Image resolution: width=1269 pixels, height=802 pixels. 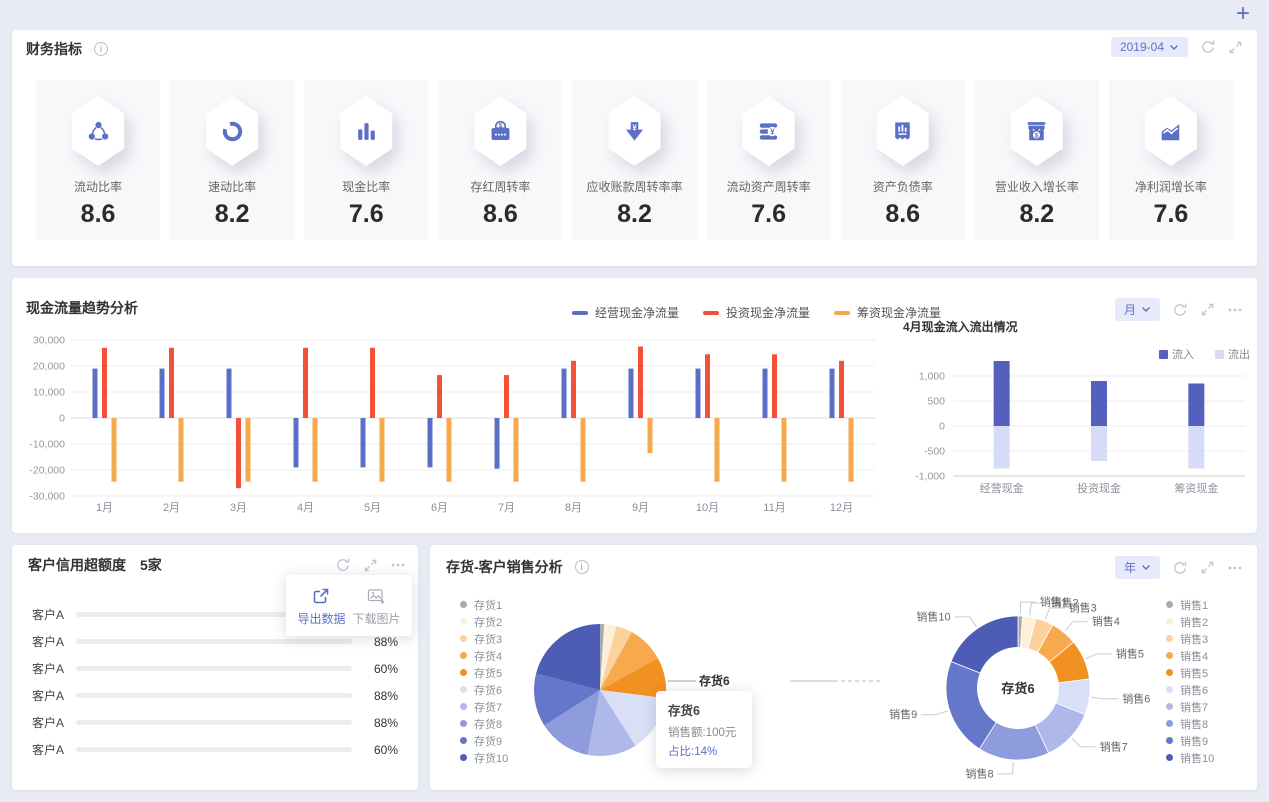 What do you see at coordinates (484, 724) in the screenshot?
I see `legend-item: 存货8` at bounding box center [484, 724].